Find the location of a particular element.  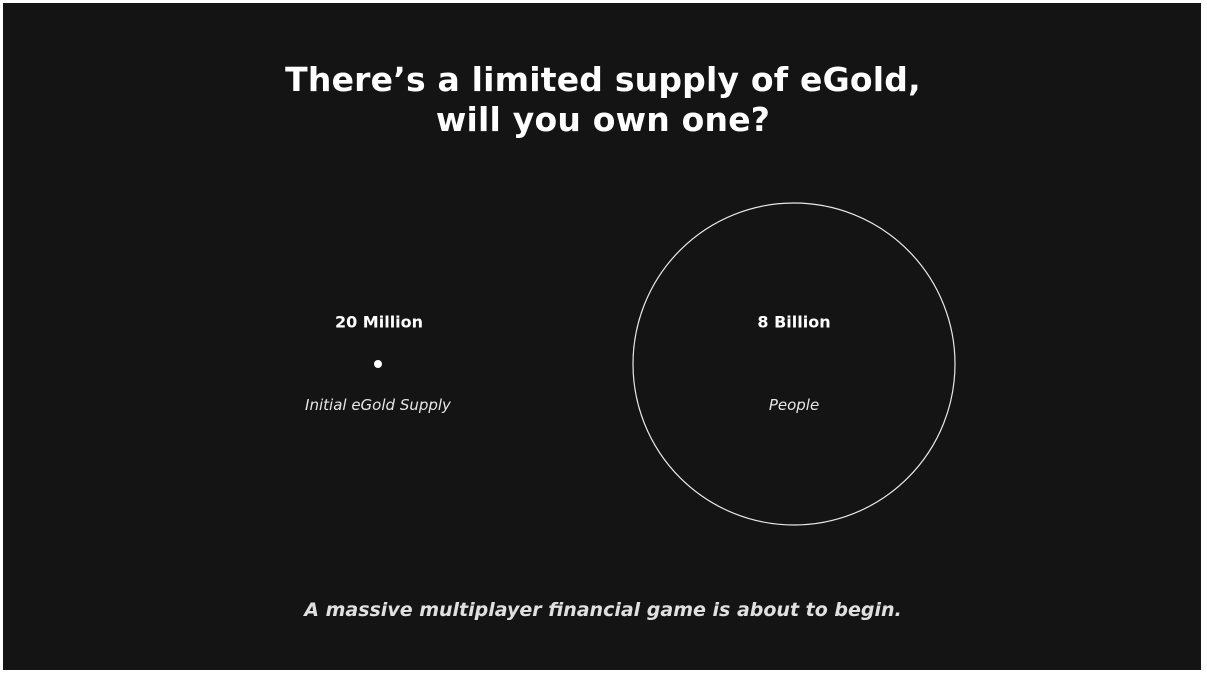

item-caption: People is located at coordinates (794, 405).